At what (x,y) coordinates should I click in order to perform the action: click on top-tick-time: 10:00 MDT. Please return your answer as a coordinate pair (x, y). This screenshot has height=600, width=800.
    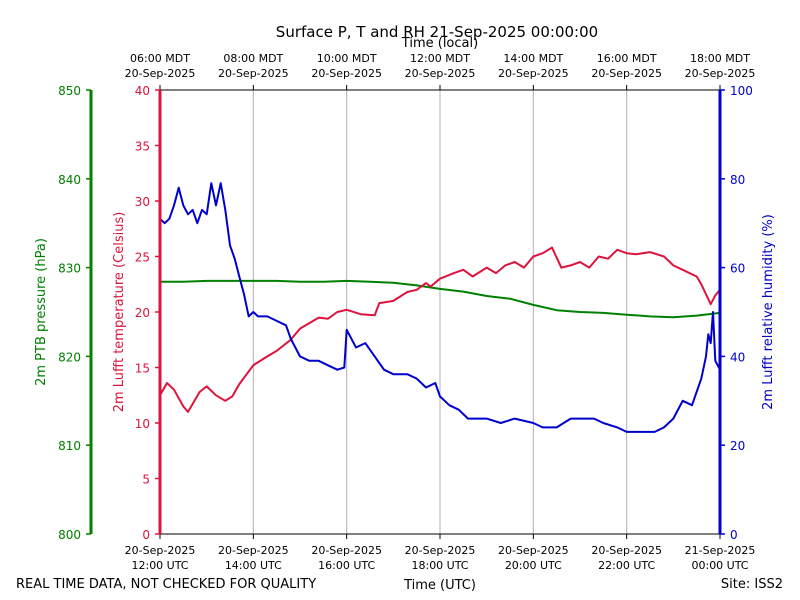
    Looking at the image, I should click on (347, 58).